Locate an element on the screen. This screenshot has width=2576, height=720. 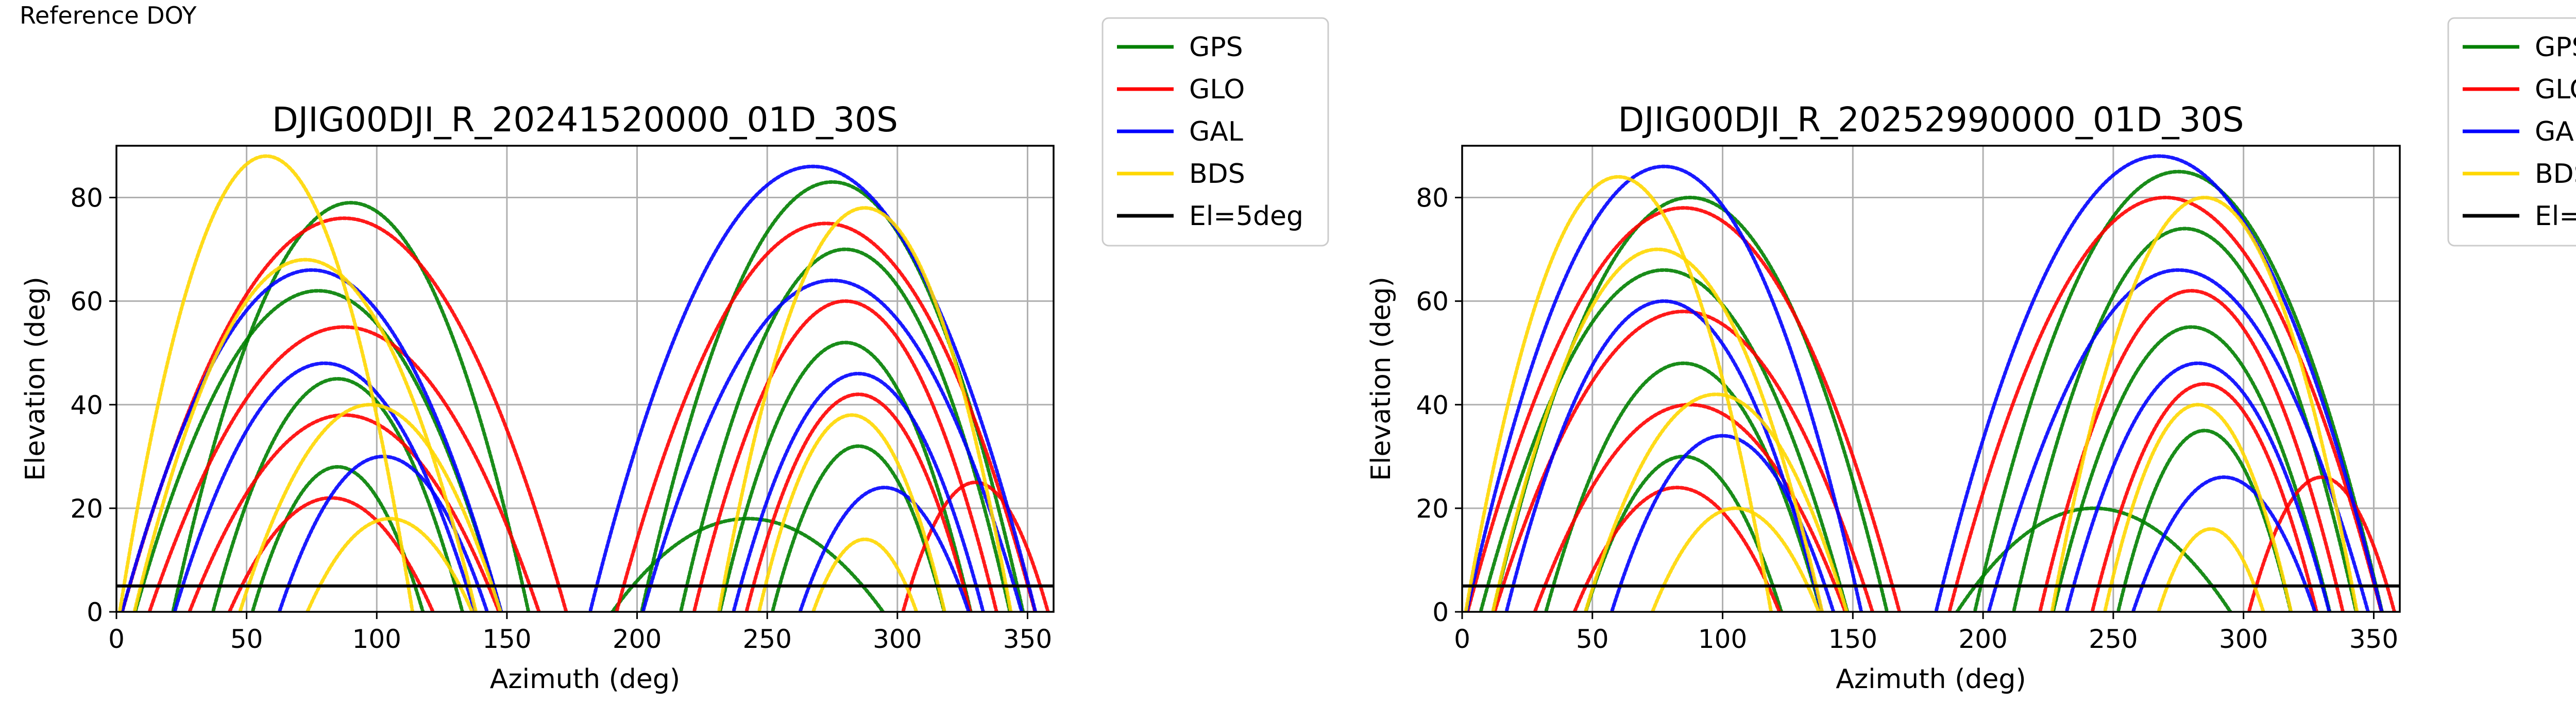
chart-title: DJIG00DJI_R_20241520000_01D_30S is located at coordinates (585, 120).